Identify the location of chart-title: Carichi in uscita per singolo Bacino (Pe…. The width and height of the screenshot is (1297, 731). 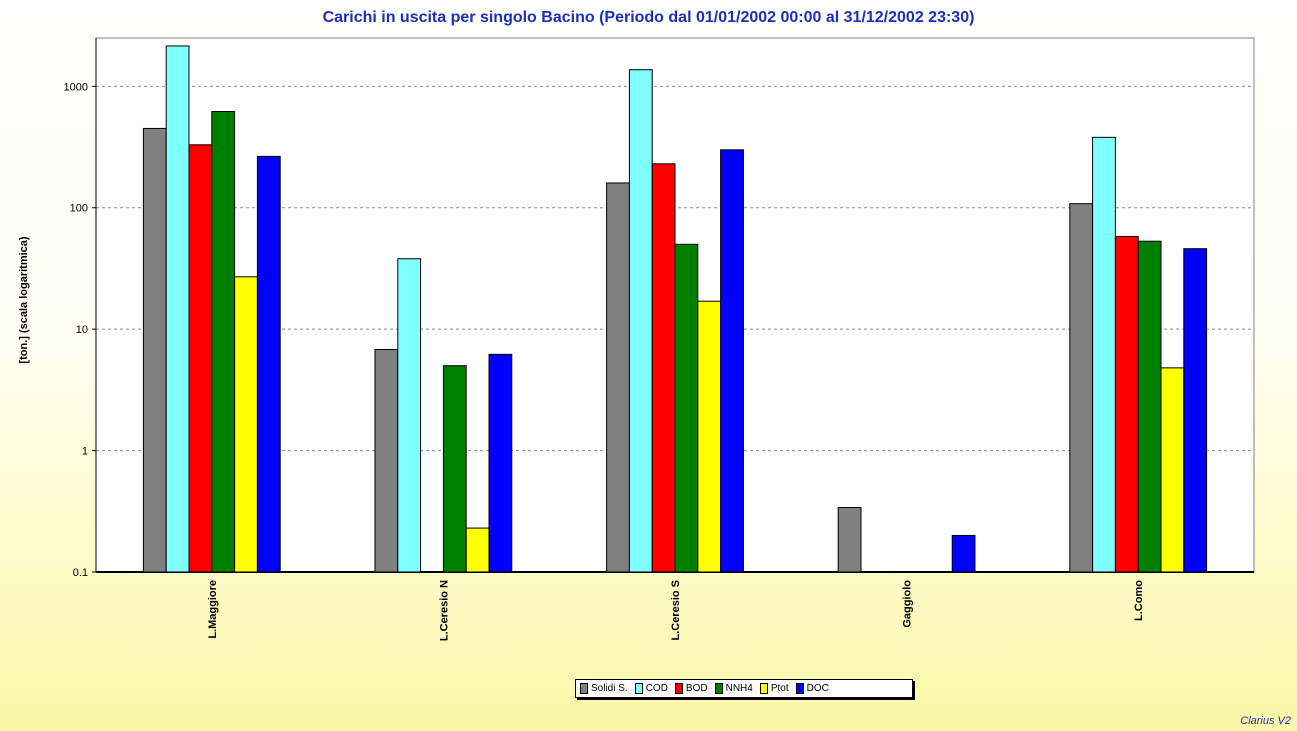
(648, 17).